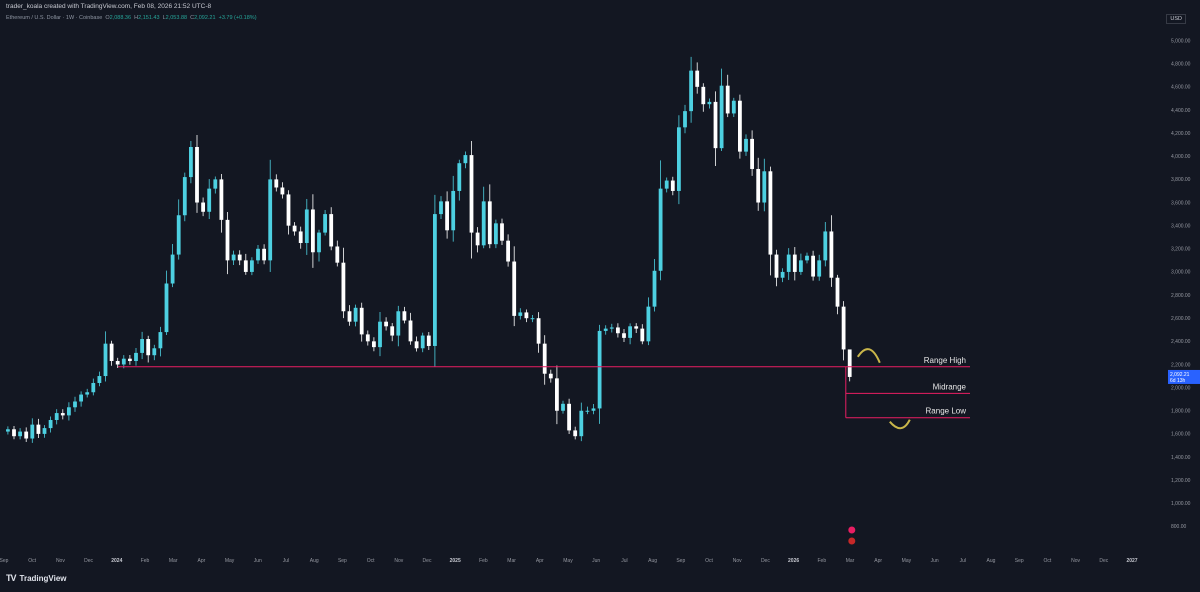  What do you see at coordinates (596, 561) in the screenshot?
I see `time-tick-label: Jun` at bounding box center [596, 561].